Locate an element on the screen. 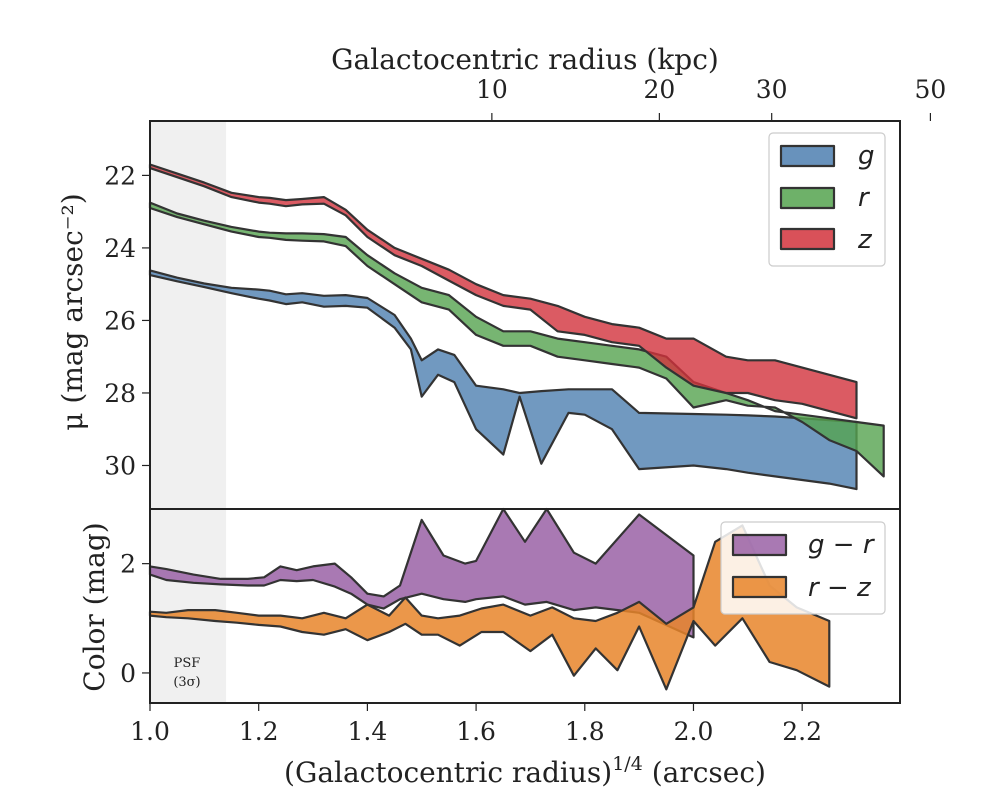 The image size is (1000, 800). band-gr is located at coordinates (421, 573).